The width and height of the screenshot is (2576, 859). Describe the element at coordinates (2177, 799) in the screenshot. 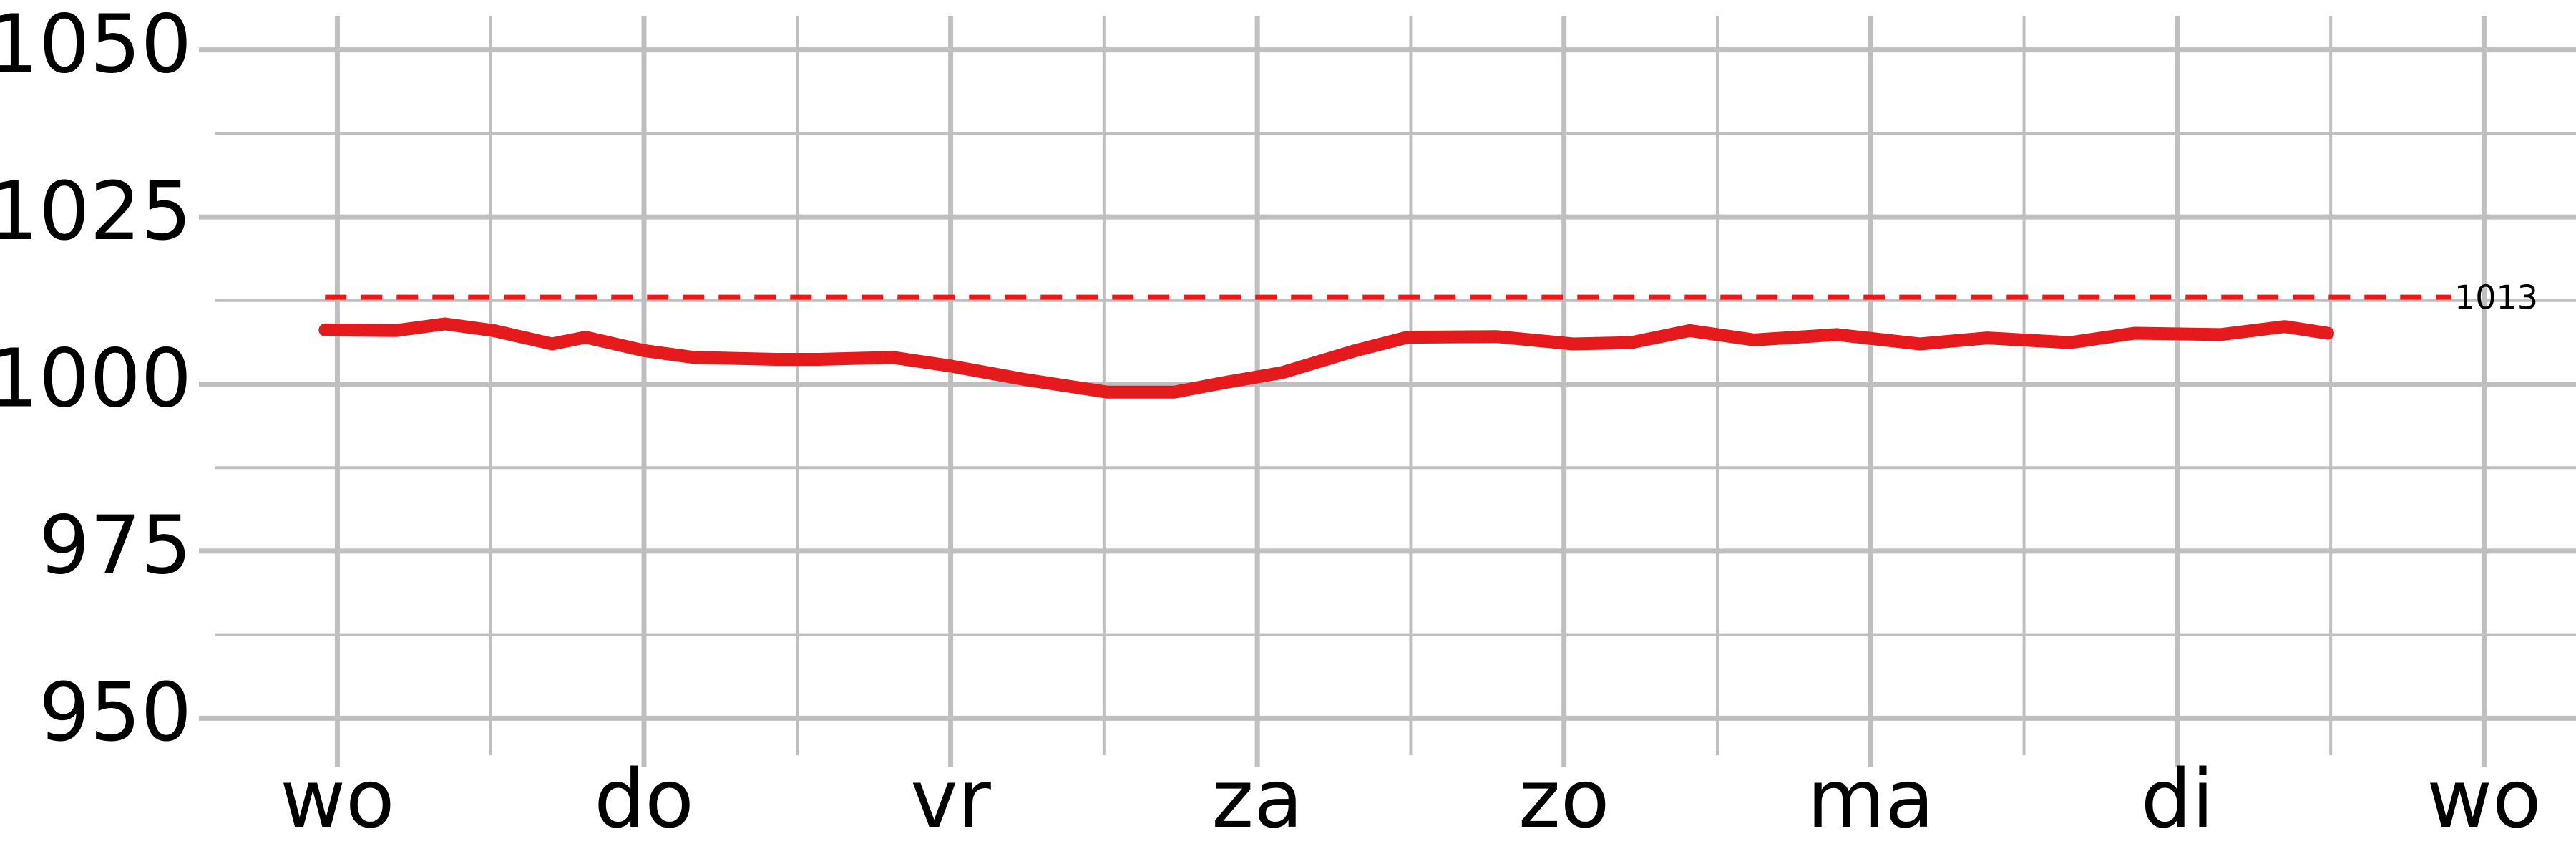

I see `x-tick-label: di` at that location.